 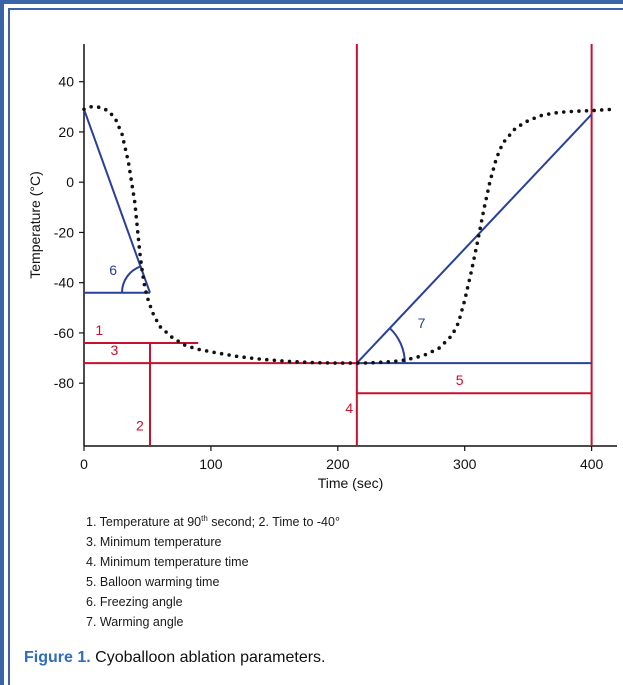 I want to click on annotation-label-2: 2, so click(x=140, y=425).